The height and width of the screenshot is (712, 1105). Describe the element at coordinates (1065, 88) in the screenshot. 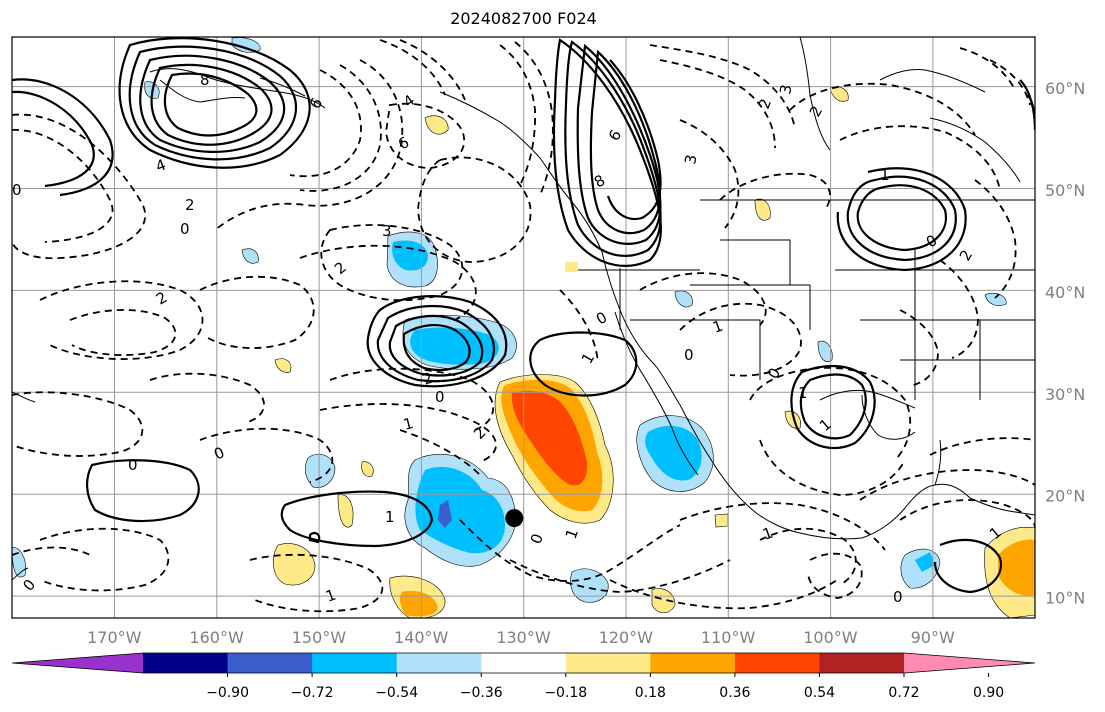

I see `lat-tick-label: 60°N` at that location.